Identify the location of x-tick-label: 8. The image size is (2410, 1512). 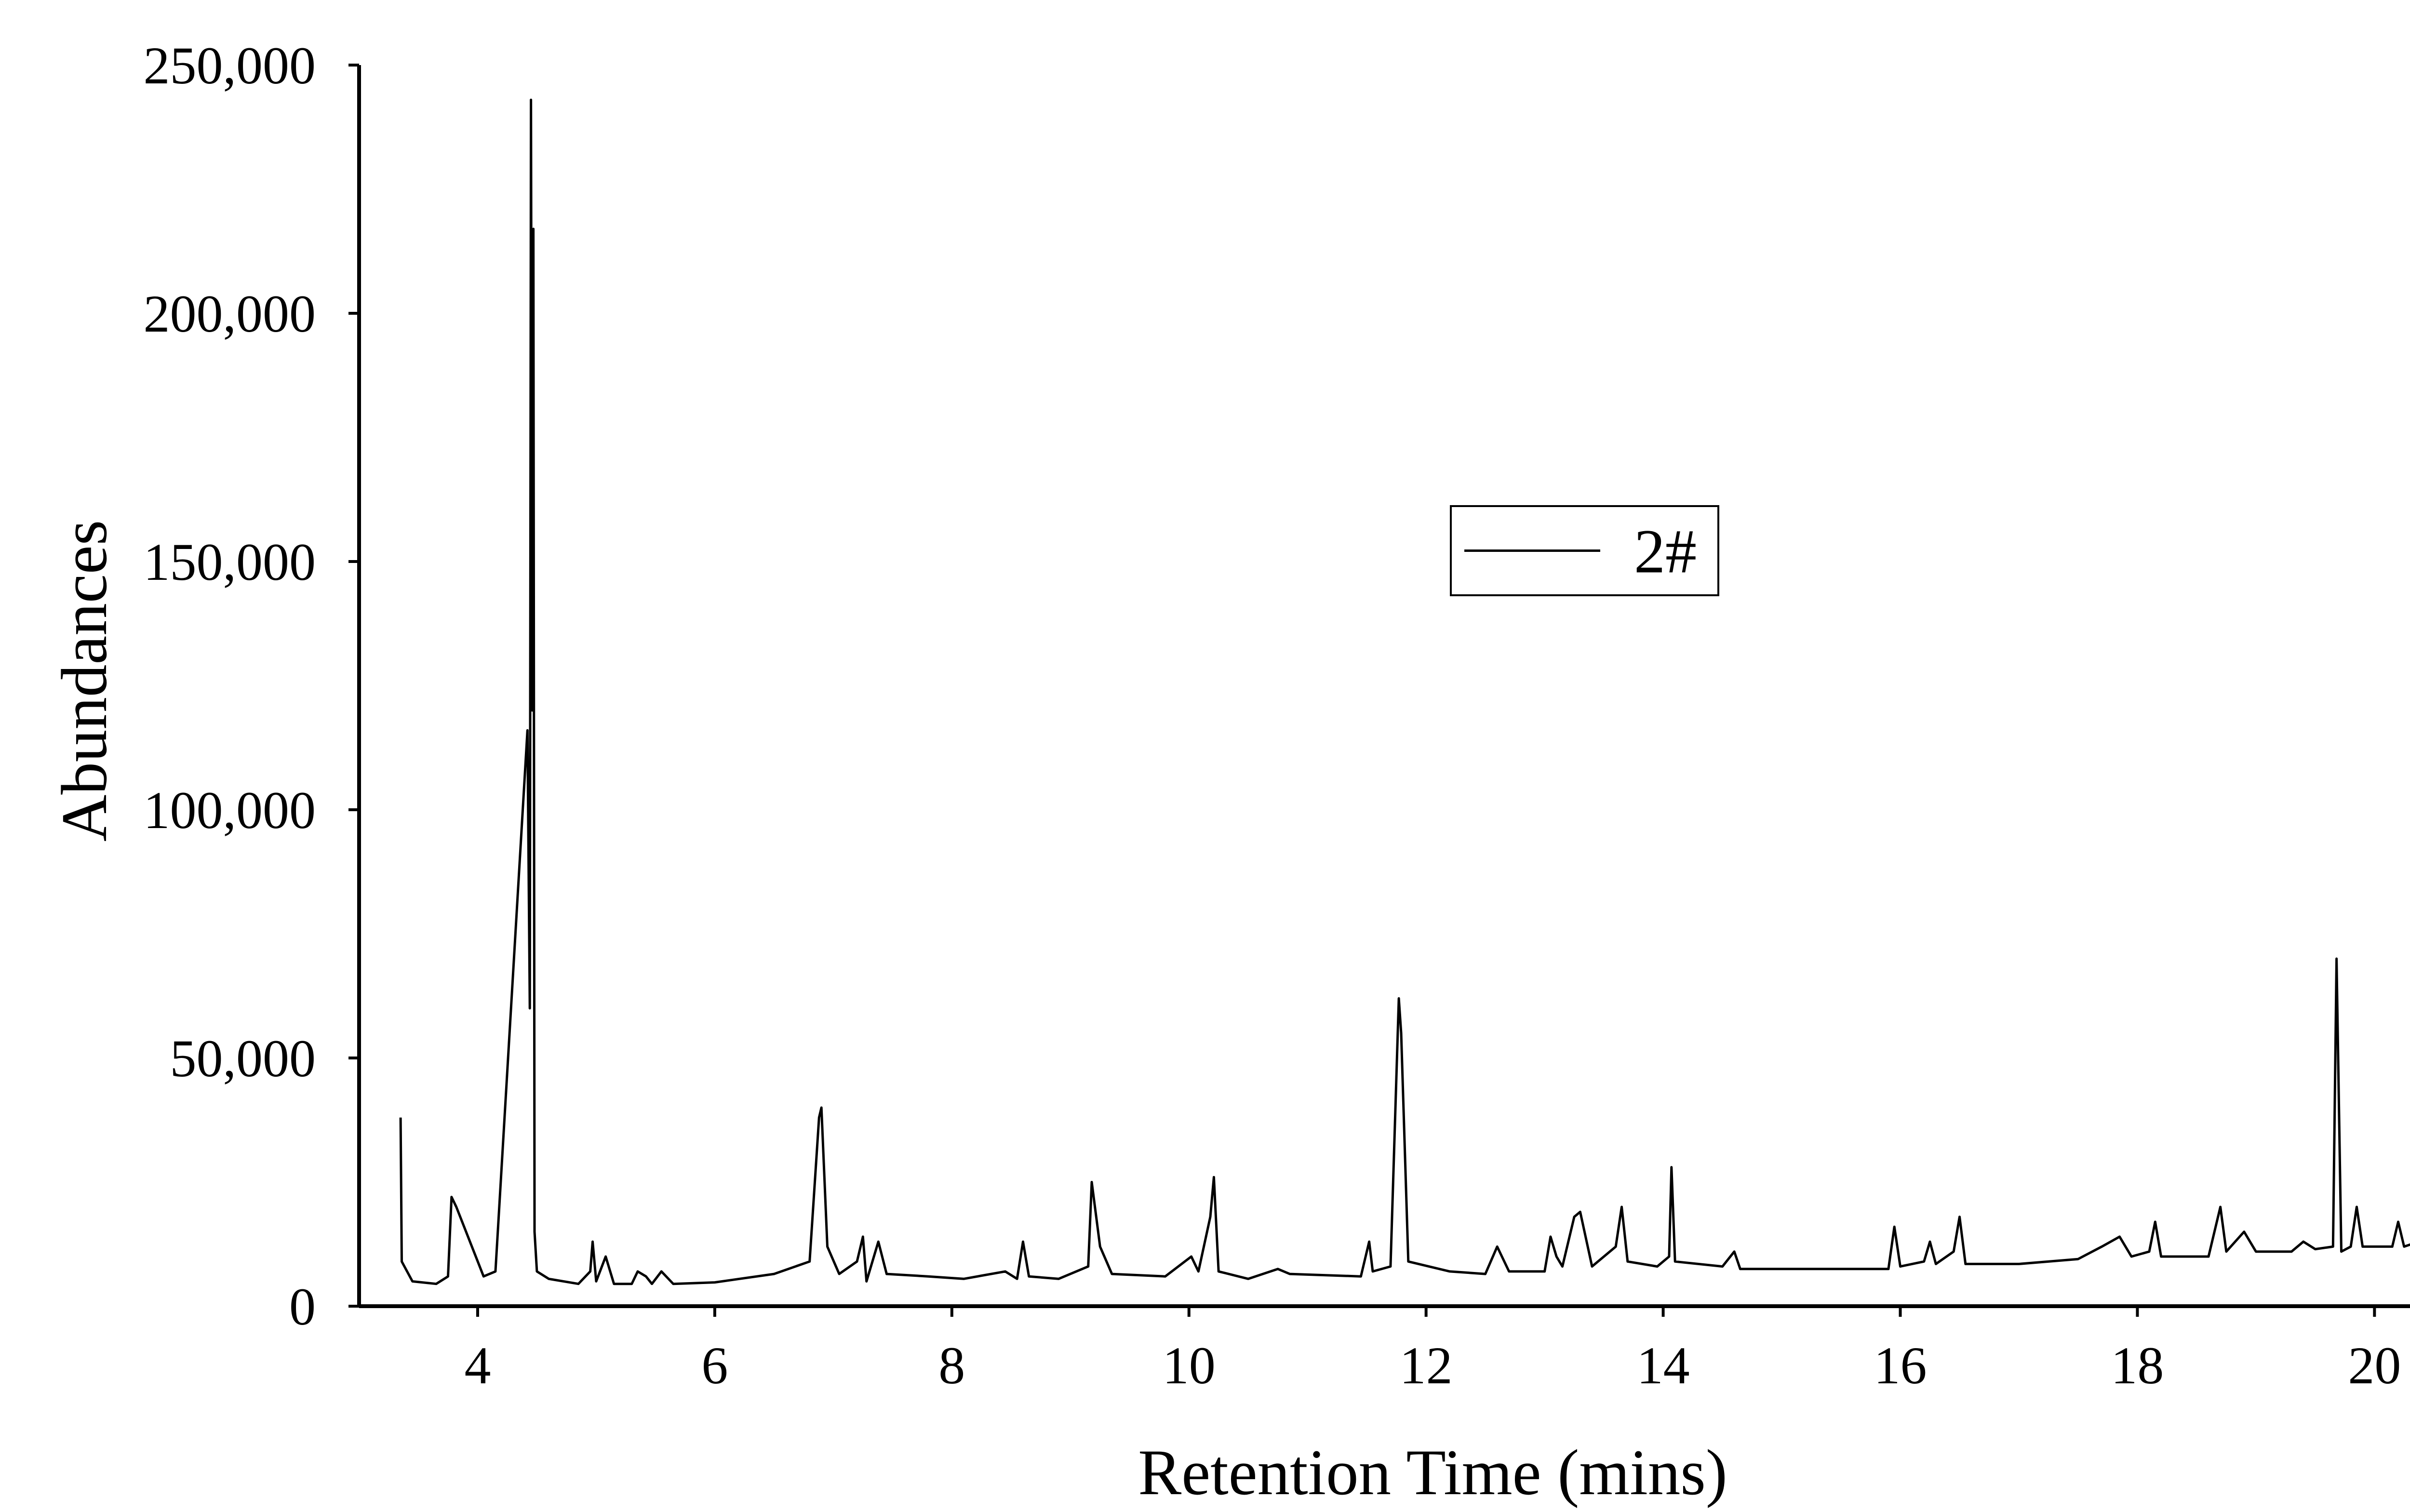
(951, 1366).